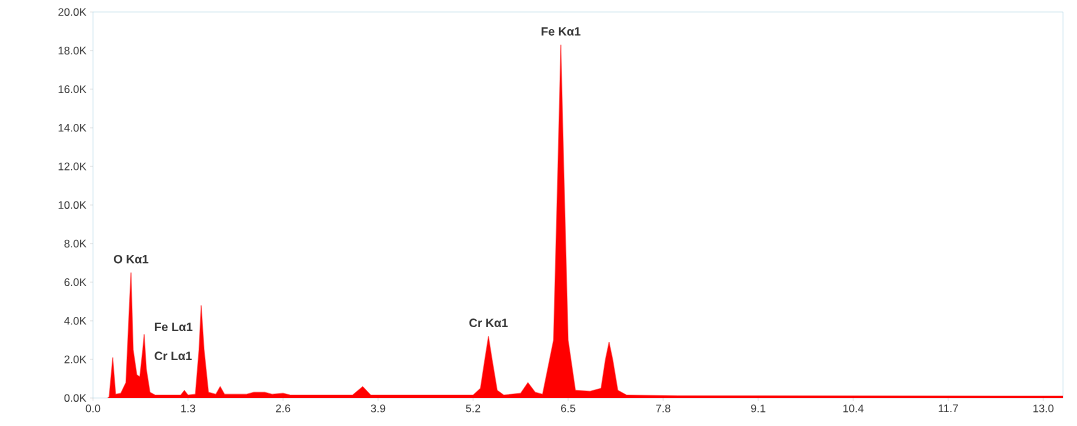 This screenshot has width=1077, height=426. Describe the element at coordinates (663, 408) in the screenshot. I see `x-tick-label: 7.8` at that location.